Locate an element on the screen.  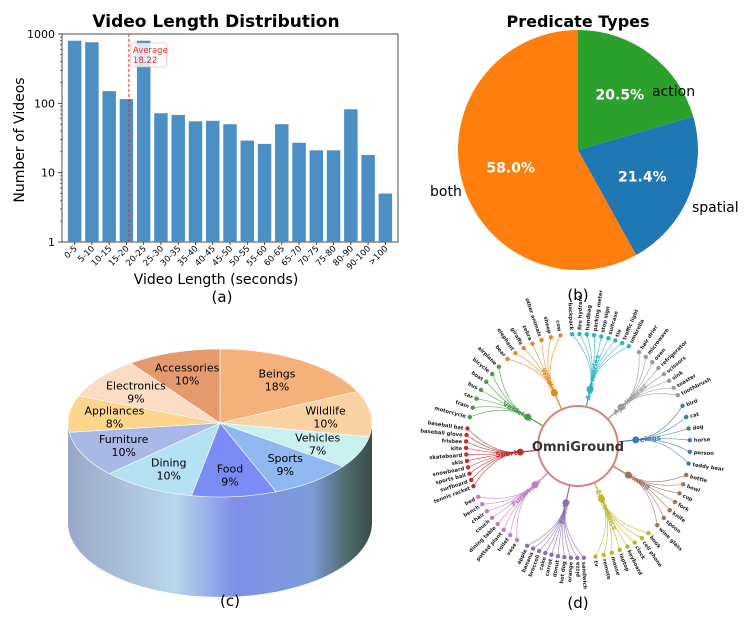
leaf-label: skateboard is located at coordinates (446, 457).